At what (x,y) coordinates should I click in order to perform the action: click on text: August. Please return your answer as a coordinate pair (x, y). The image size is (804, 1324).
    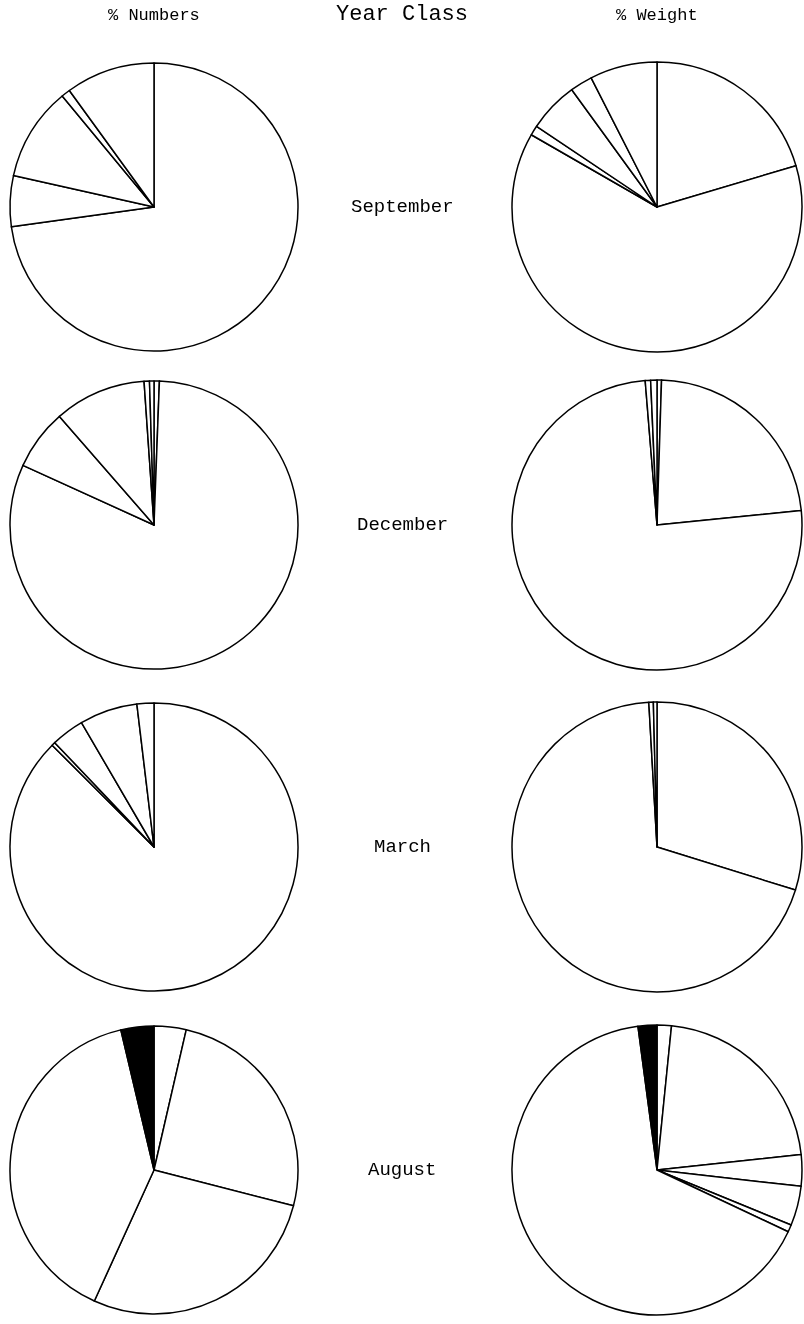
    Looking at the image, I should click on (402, 1170).